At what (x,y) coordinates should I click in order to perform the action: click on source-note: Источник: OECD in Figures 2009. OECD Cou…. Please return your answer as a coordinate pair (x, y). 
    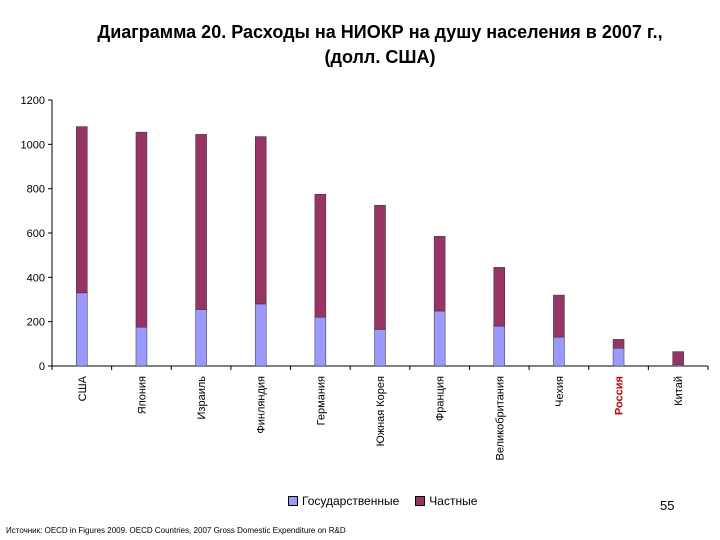
    Looking at the image, I should click on (176, 530).